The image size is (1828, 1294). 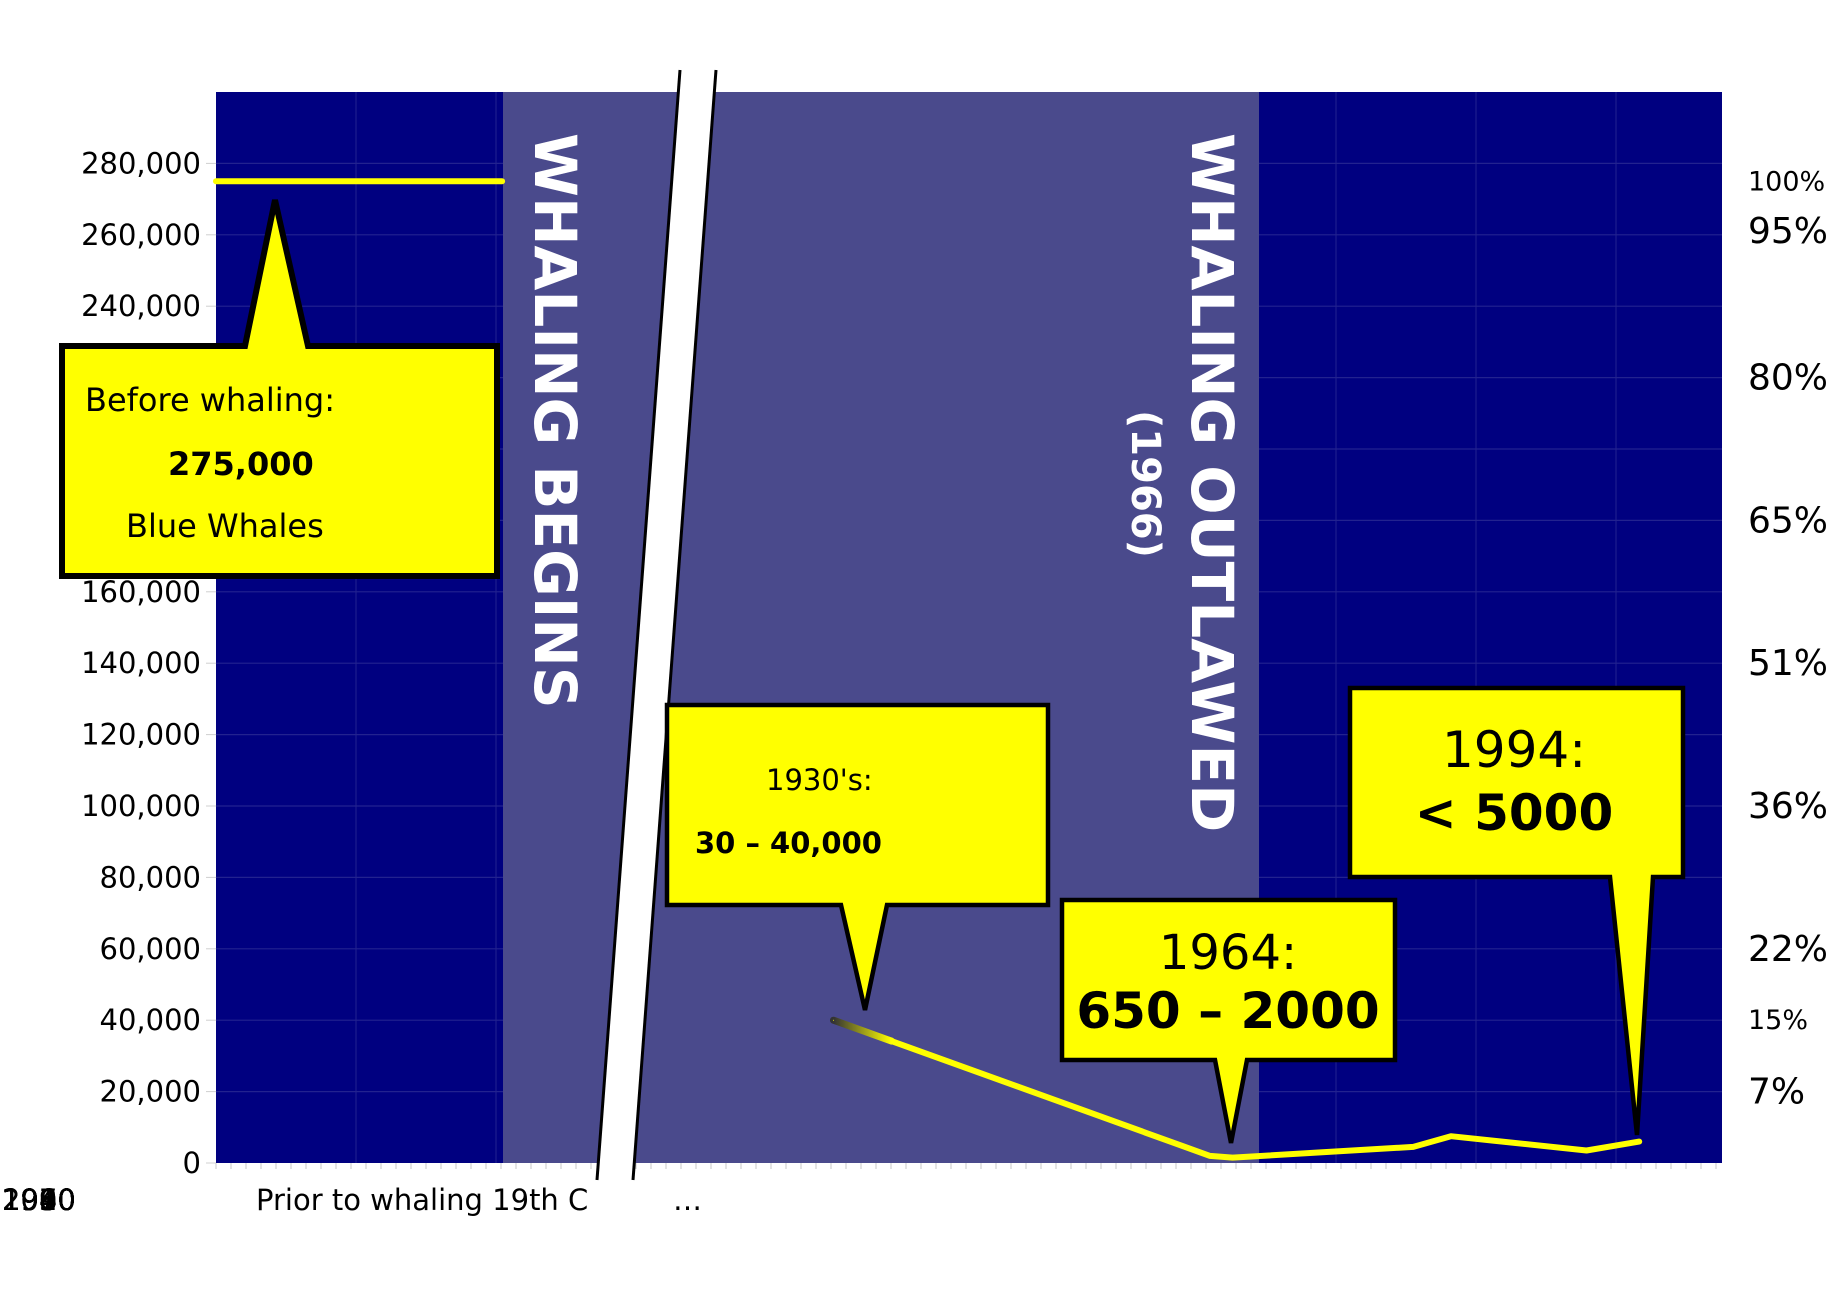 I want to click on band-sublabel-outlawed-year: (1966), so click(x=1145, y=484).